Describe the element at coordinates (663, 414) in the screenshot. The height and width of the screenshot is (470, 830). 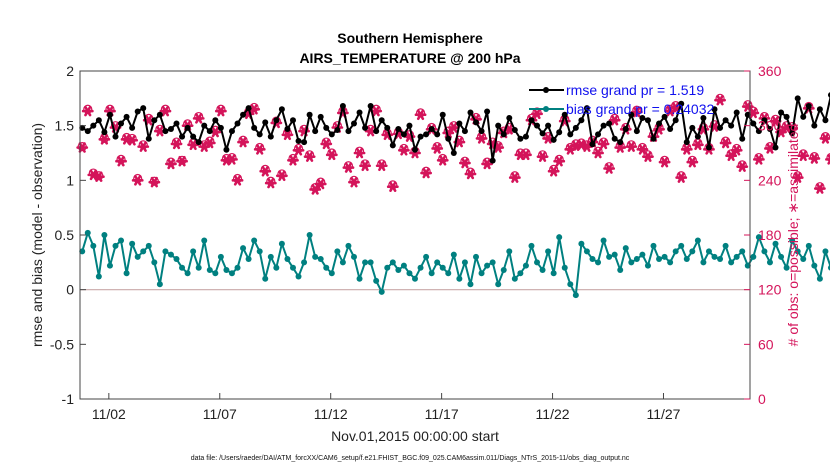
I see `x-tick-label: 11/27` at that location.